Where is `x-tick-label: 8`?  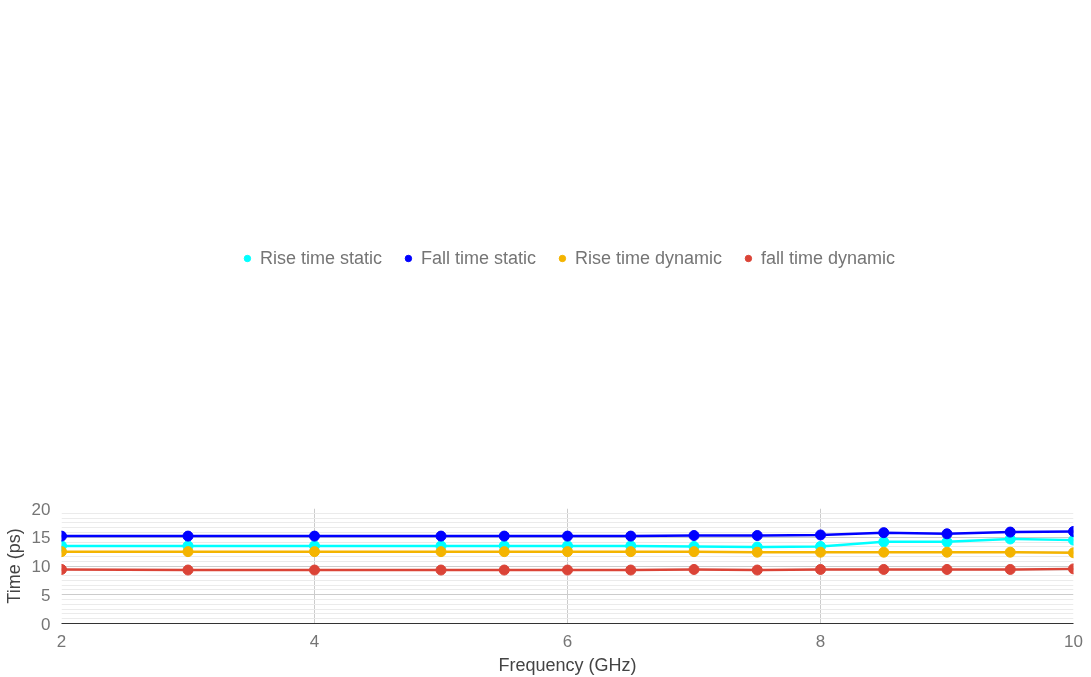
x-tick-label: 8 is located at coordinates (820, 641).